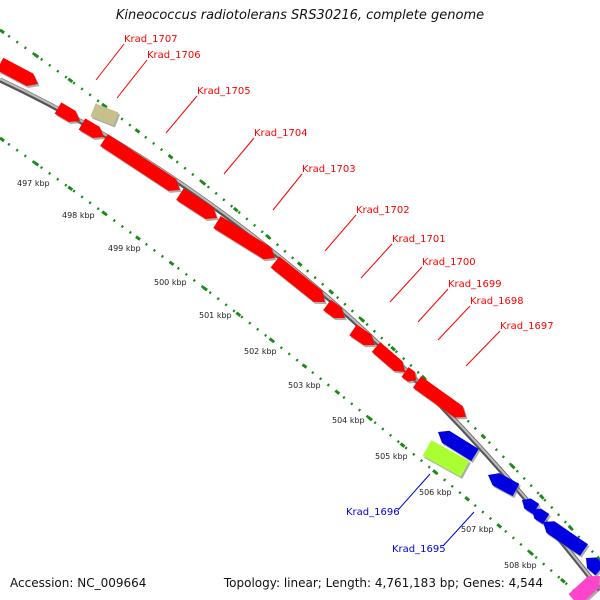 Image resolution: width=600 pixels, height=600 pixels. I want to click on scale-label: 497 kbp, so click(33, 183).